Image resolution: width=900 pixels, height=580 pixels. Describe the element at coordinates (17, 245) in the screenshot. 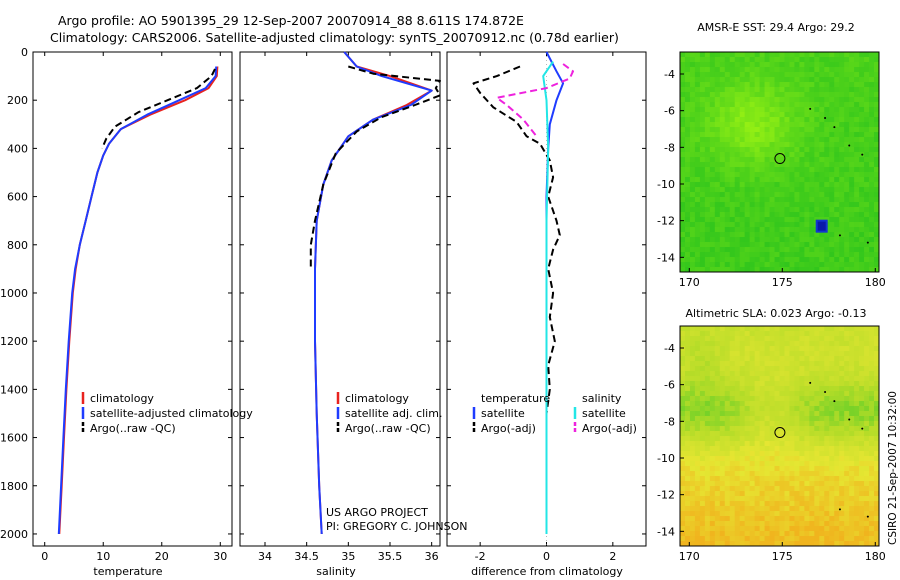

I see `y-tick-label: 800` at that location.